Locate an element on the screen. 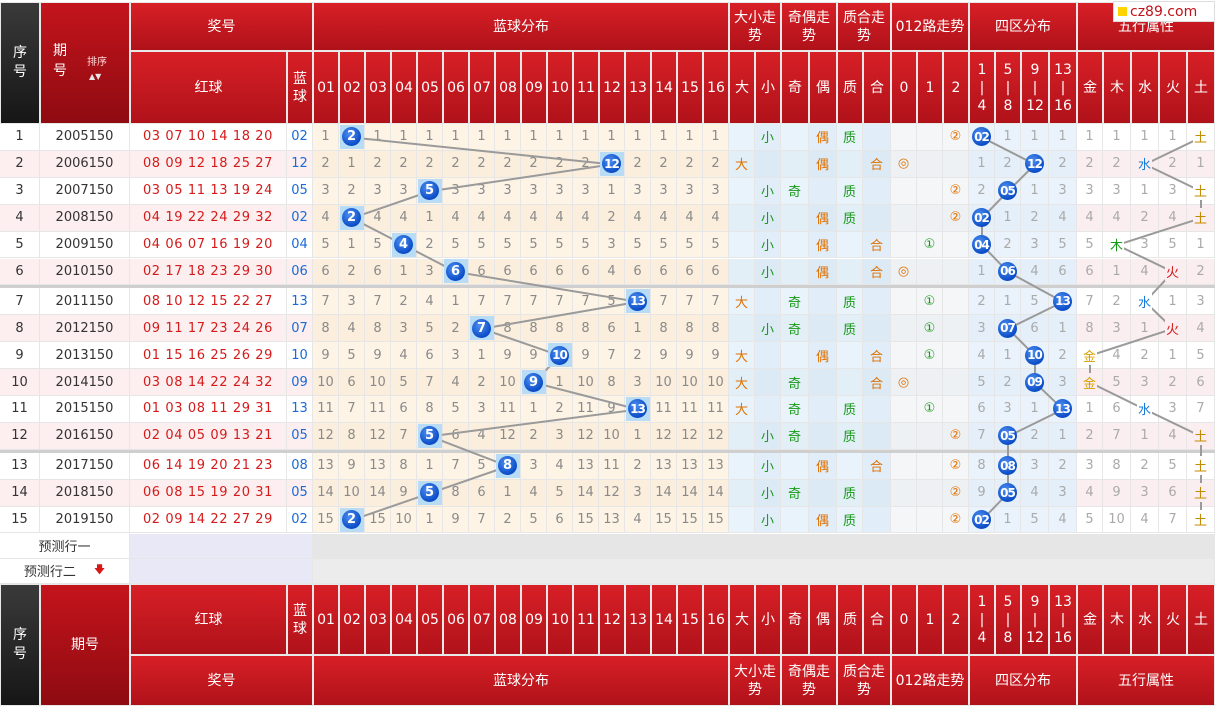 The image size is (1215, 708). predict-row-label: 预测行二 🡇 is located at coordinates (65, 571).